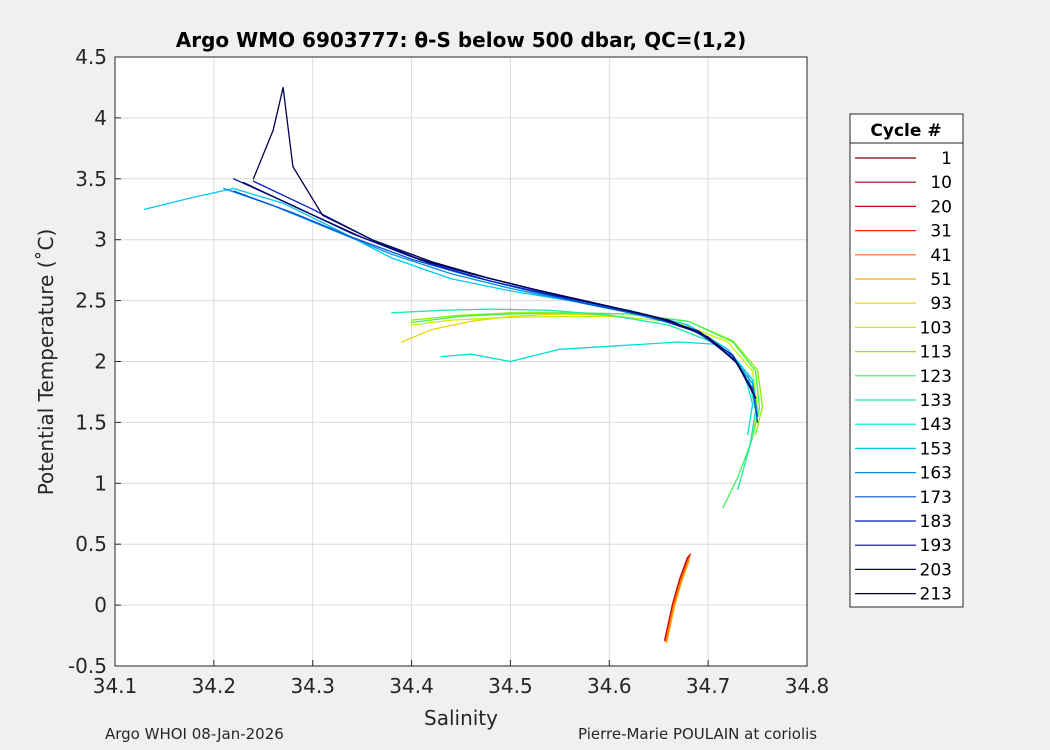  I want to click on legend-label: 143, so click(936, 425).